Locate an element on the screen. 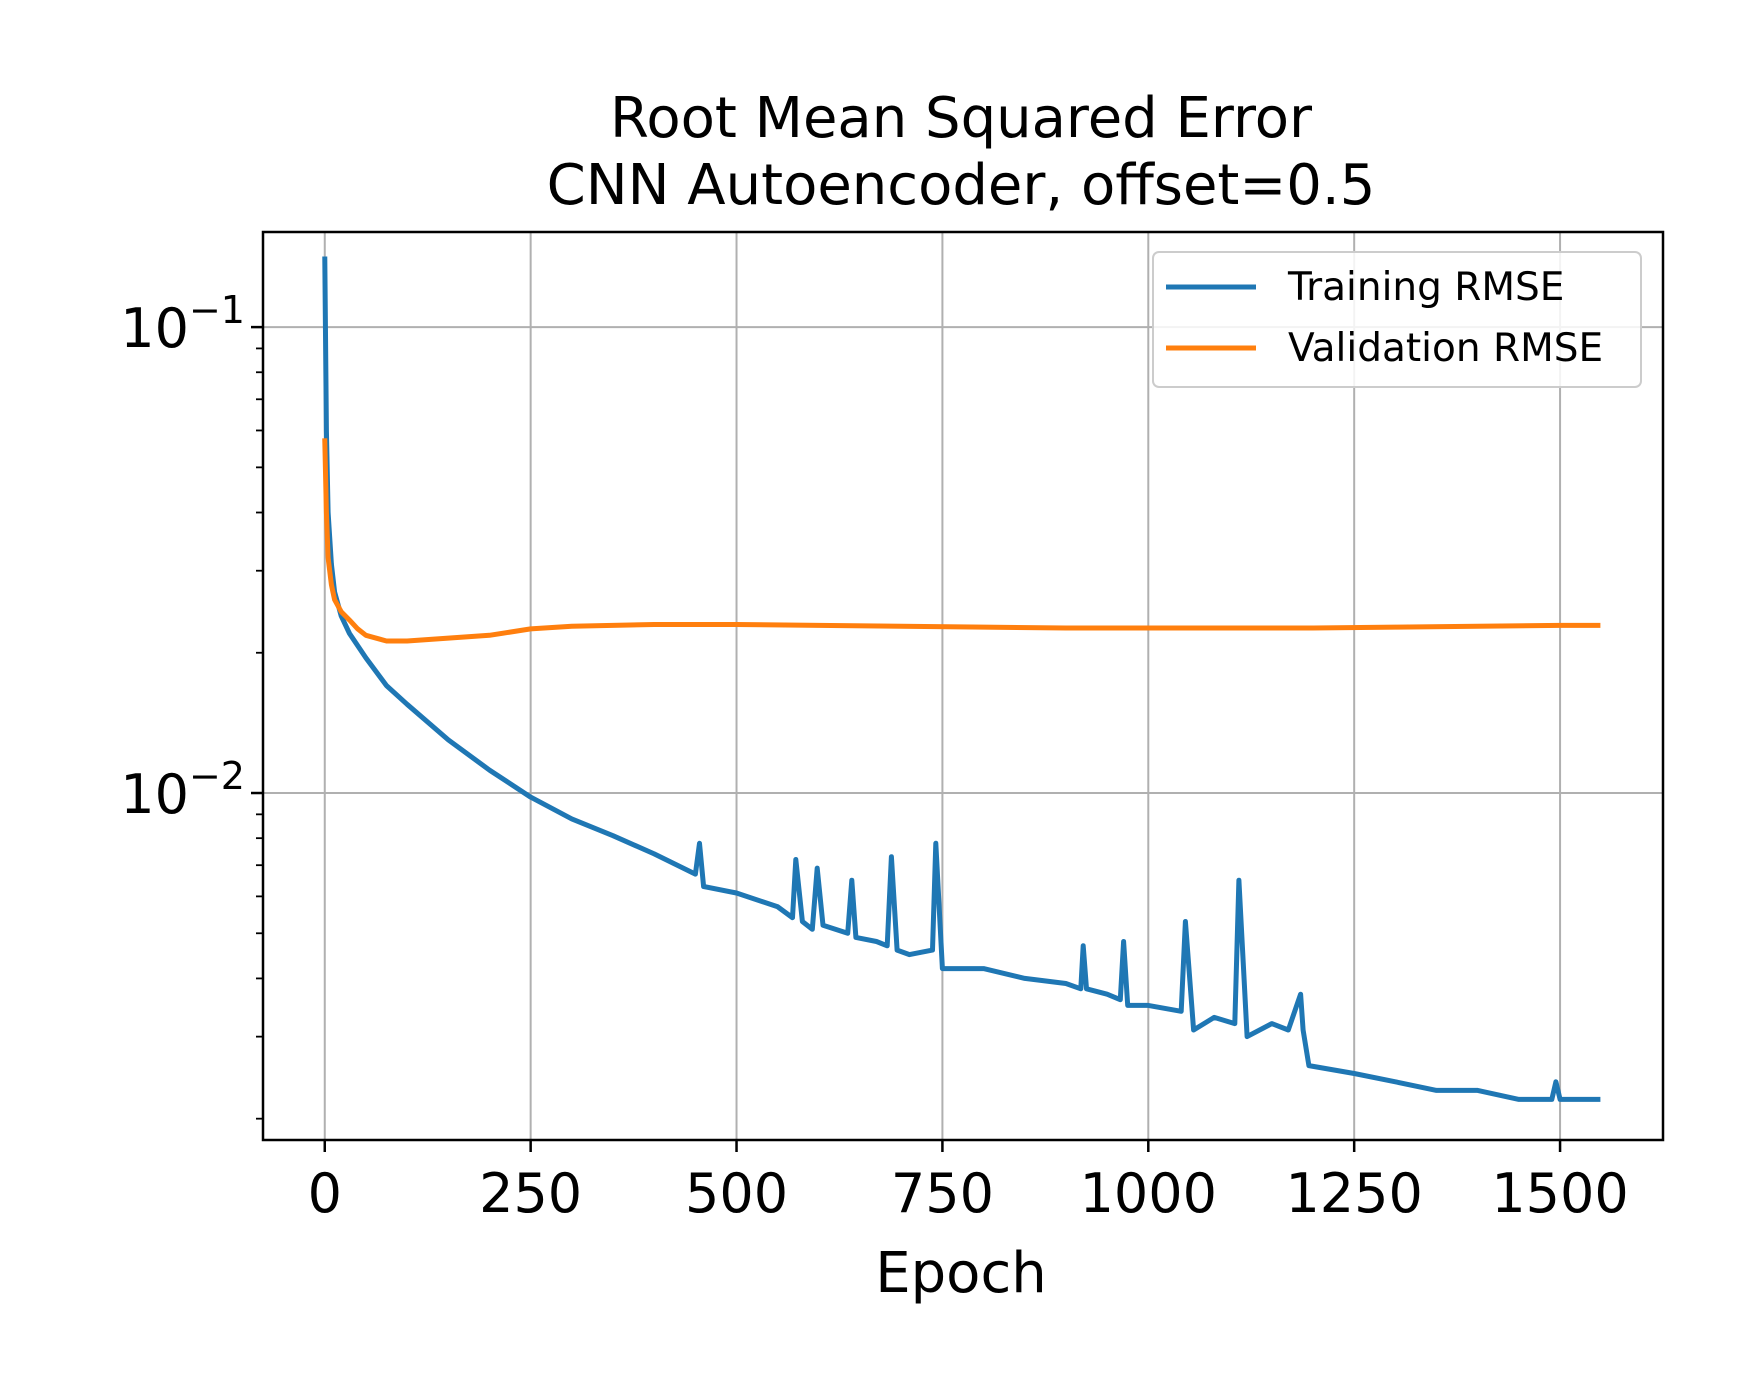 The image size is (1746, 1393). x-axis-ticks: 0 250 500 750 1000 1250 1500 is located at coordinates (968, 1182).